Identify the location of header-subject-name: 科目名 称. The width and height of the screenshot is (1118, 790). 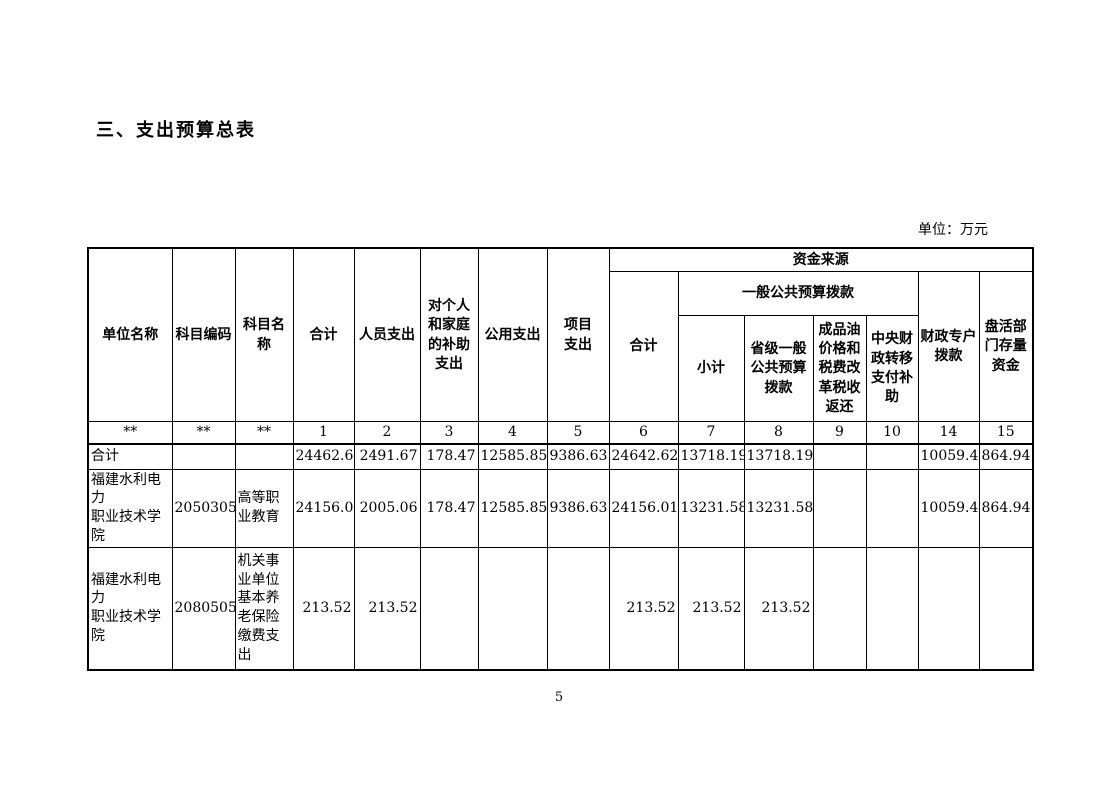
(264, 334).